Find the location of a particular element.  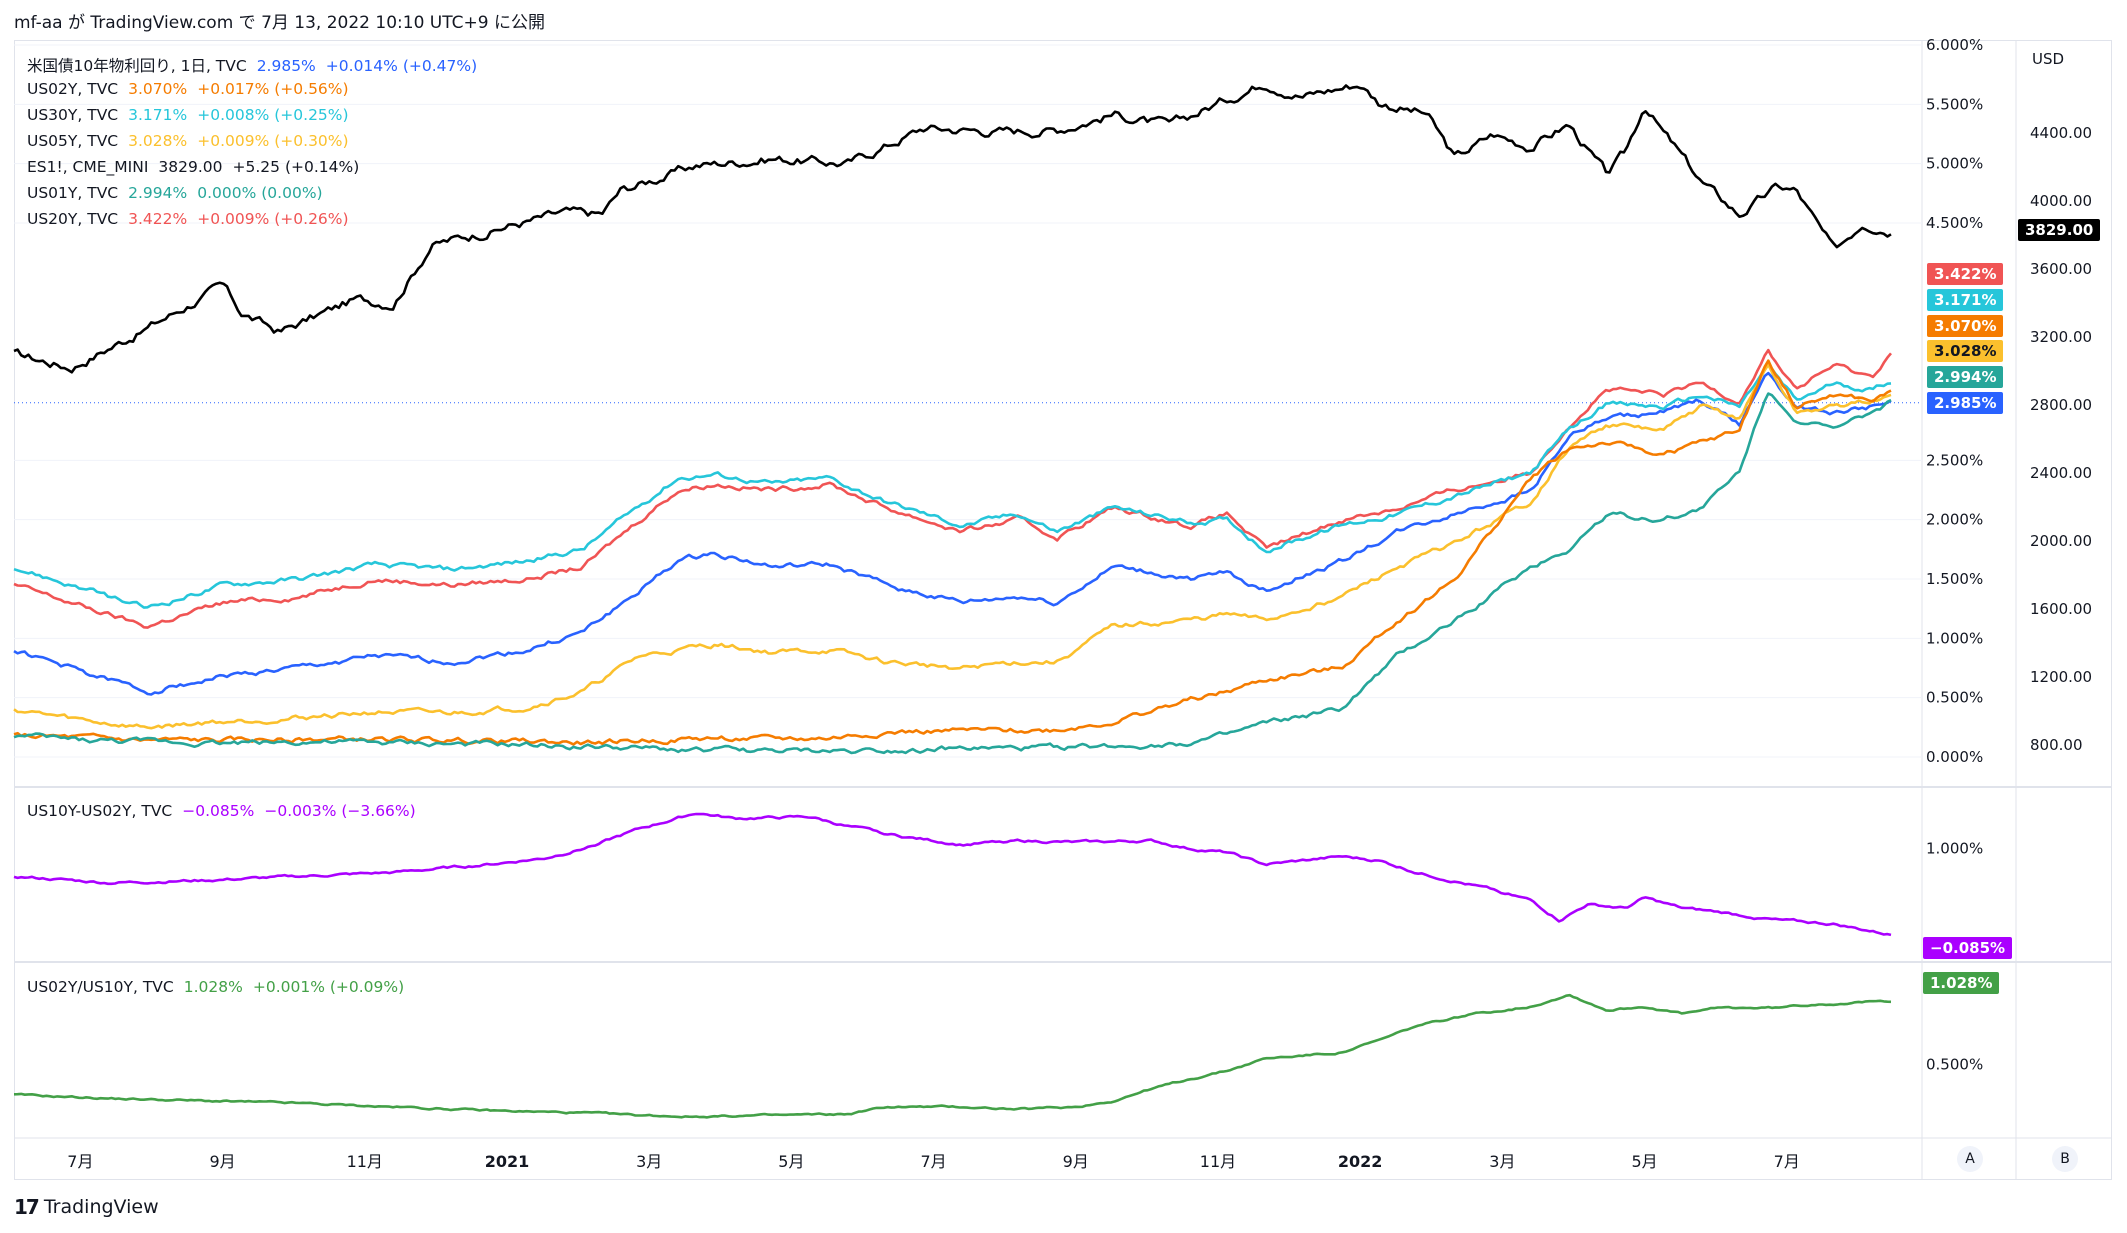

usd-tick-label: 3600.00 is located at coordinates (2061, 269).